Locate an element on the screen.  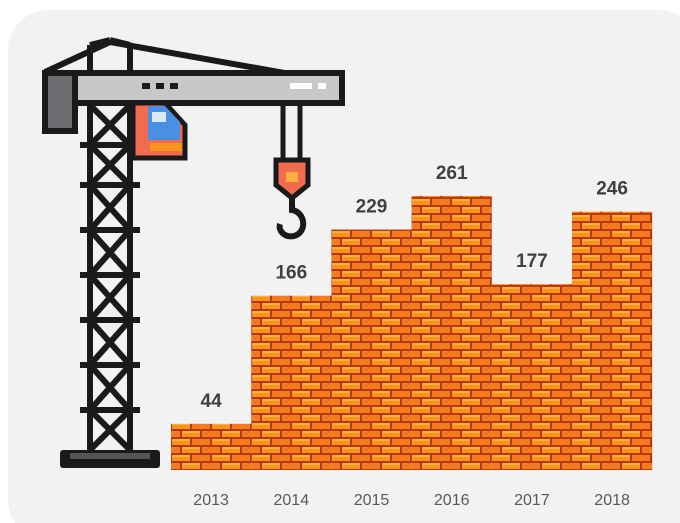
crane-base-detail is located at coordinates (110, 456).